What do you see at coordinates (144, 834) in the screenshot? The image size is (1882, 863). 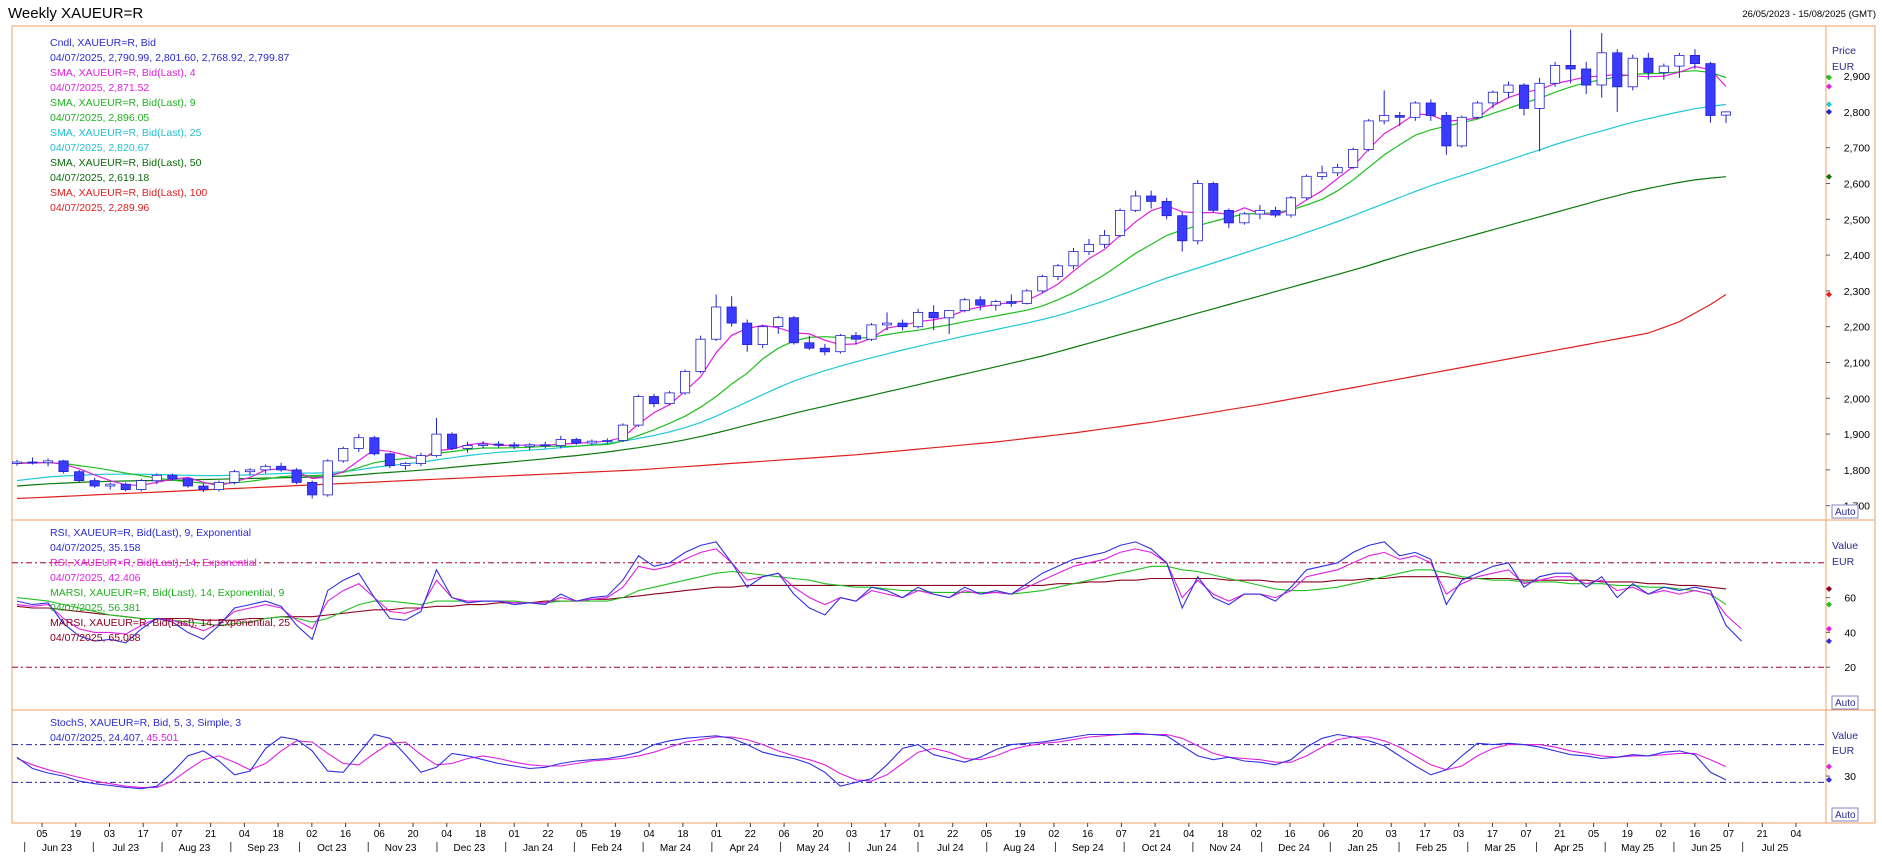 I see `week-label: 17` at bounding box center [144, 834].